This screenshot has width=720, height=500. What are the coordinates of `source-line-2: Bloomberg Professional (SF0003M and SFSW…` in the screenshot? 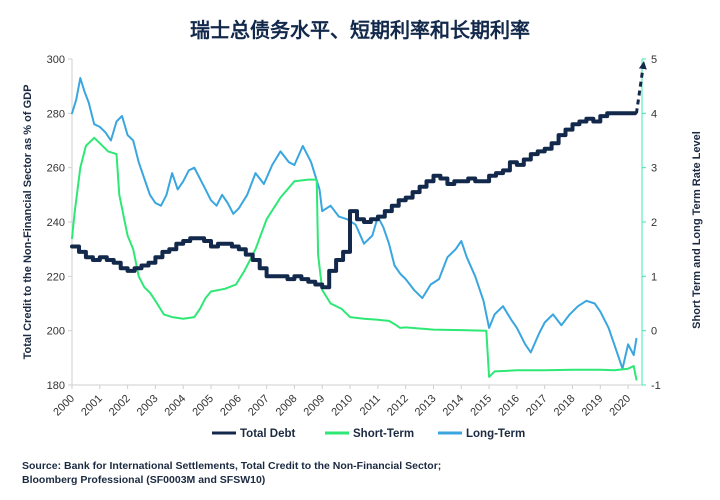 It's located at (144, 480).